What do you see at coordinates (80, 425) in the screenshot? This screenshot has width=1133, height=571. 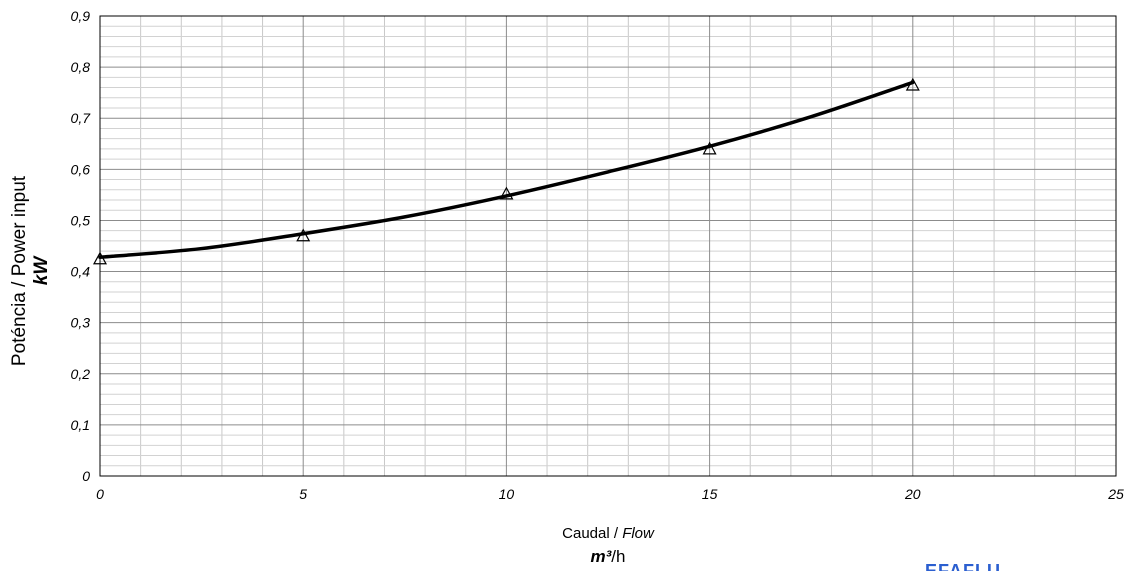 I see `y-tick-label: 0,1` at bounding box center [80, 425].